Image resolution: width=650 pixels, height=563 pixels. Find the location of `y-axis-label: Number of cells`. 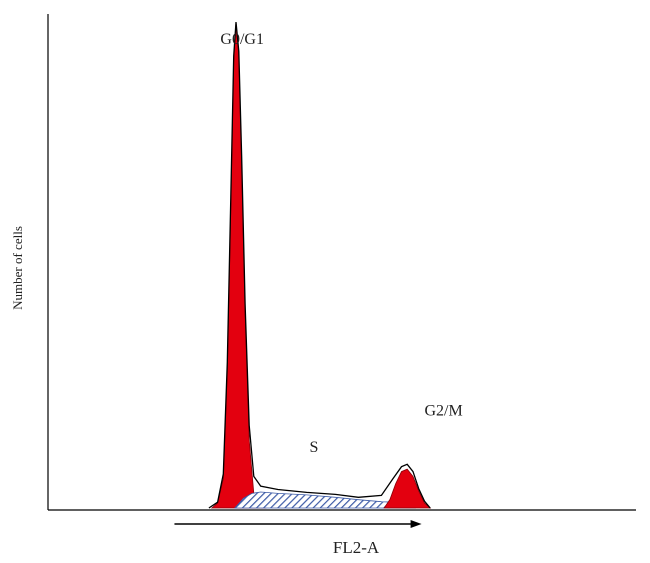

y-axis-label: Number of cells is located at coordinates (17, 268).